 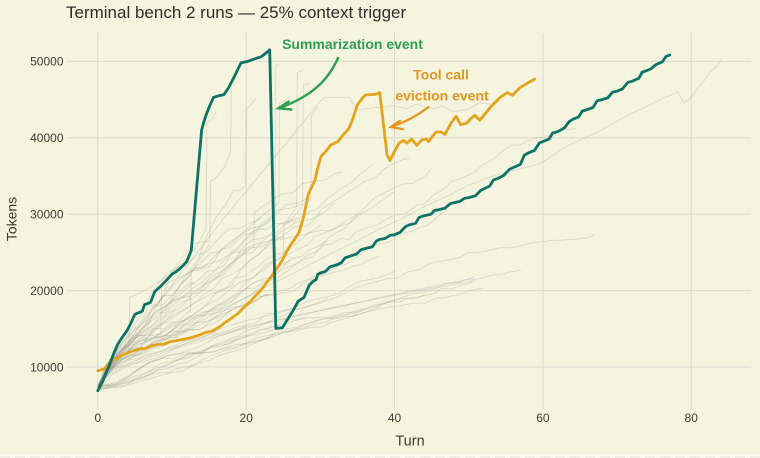 I want to click on svg-text: 20000, so click(x=47, y=291).